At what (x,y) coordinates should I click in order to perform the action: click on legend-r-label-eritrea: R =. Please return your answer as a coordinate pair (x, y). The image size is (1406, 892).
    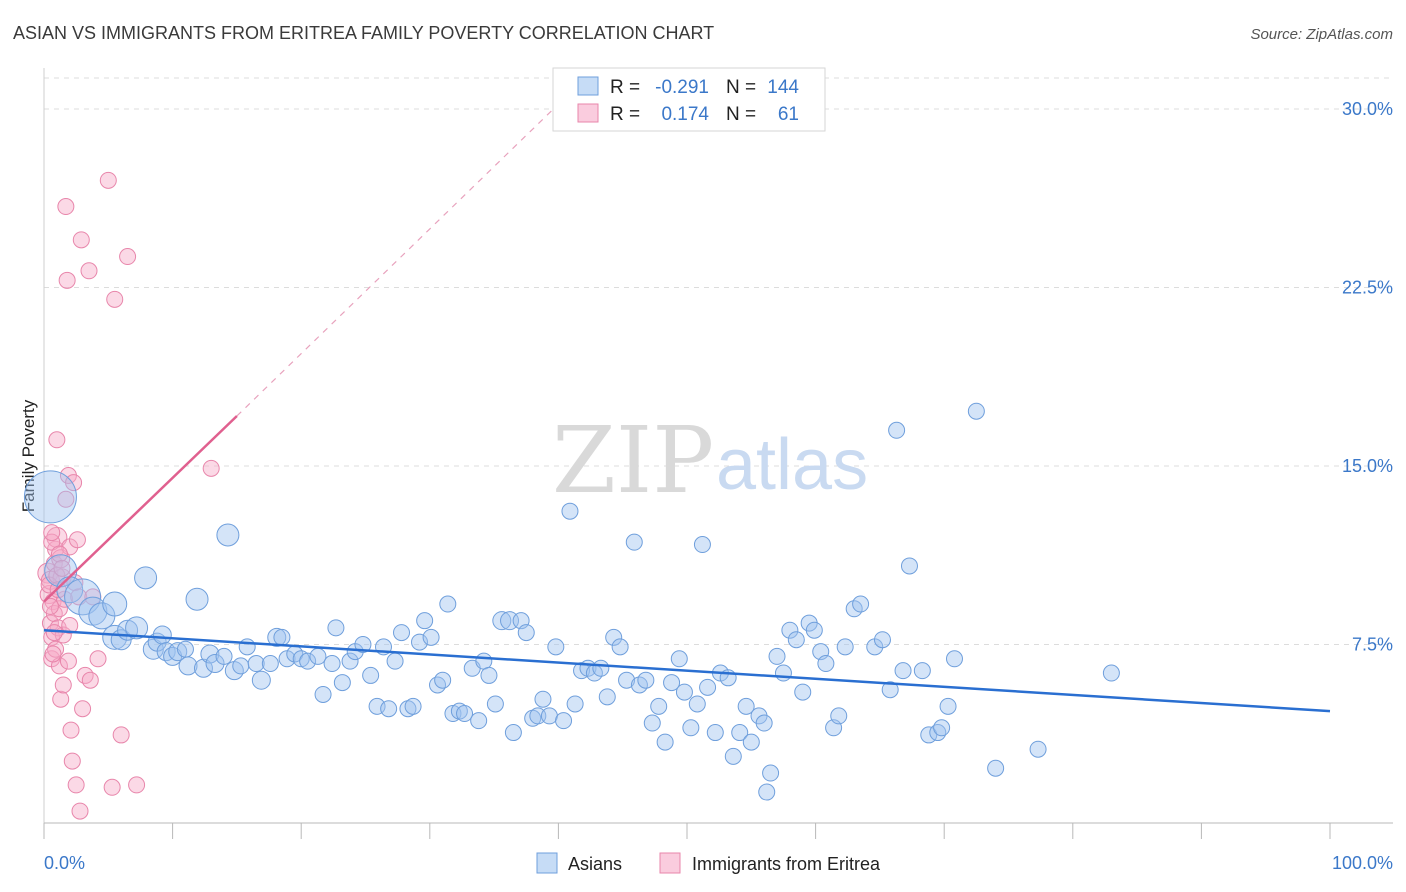
    Looking at the image, I should click on (625, 114).